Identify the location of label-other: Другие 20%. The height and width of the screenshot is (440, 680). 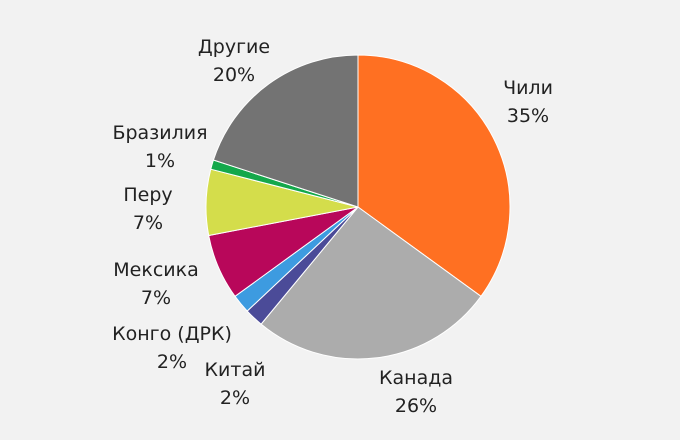
(234, 61).